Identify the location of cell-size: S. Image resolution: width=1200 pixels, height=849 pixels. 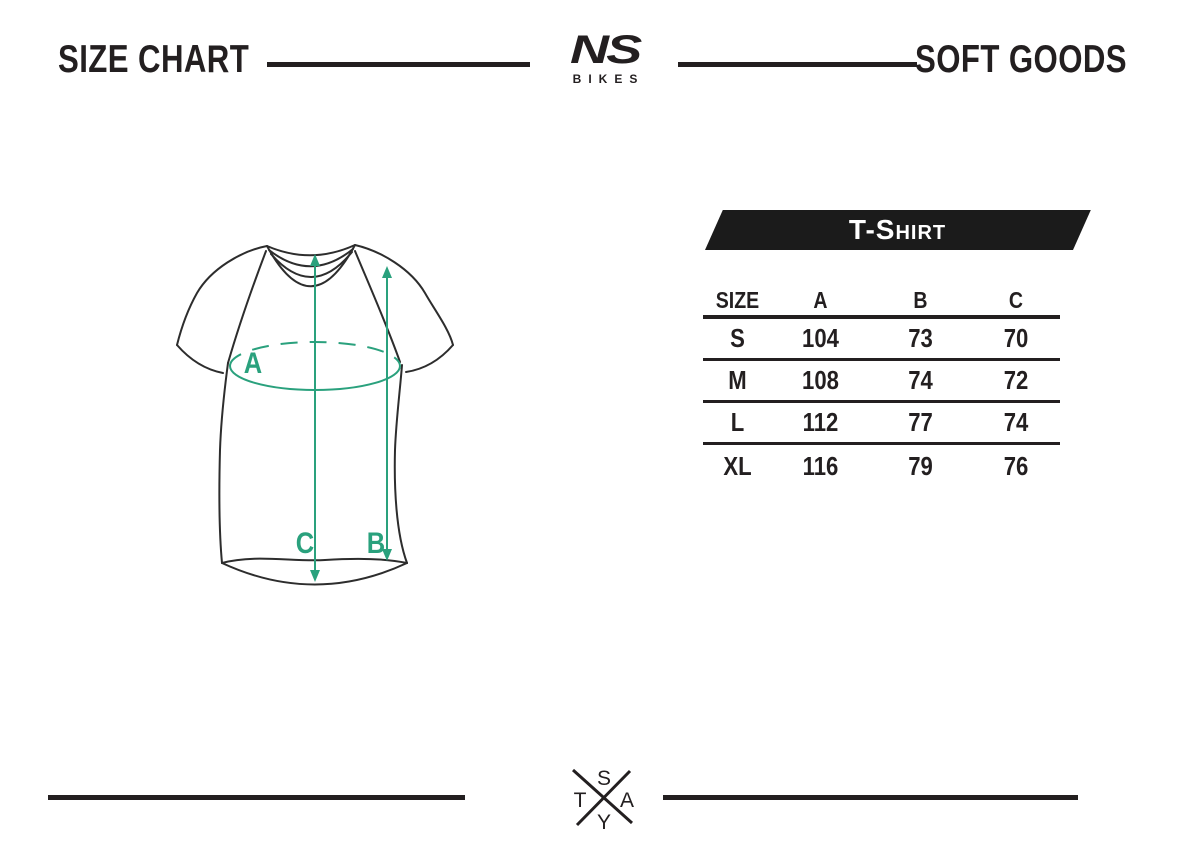
(737, 338).